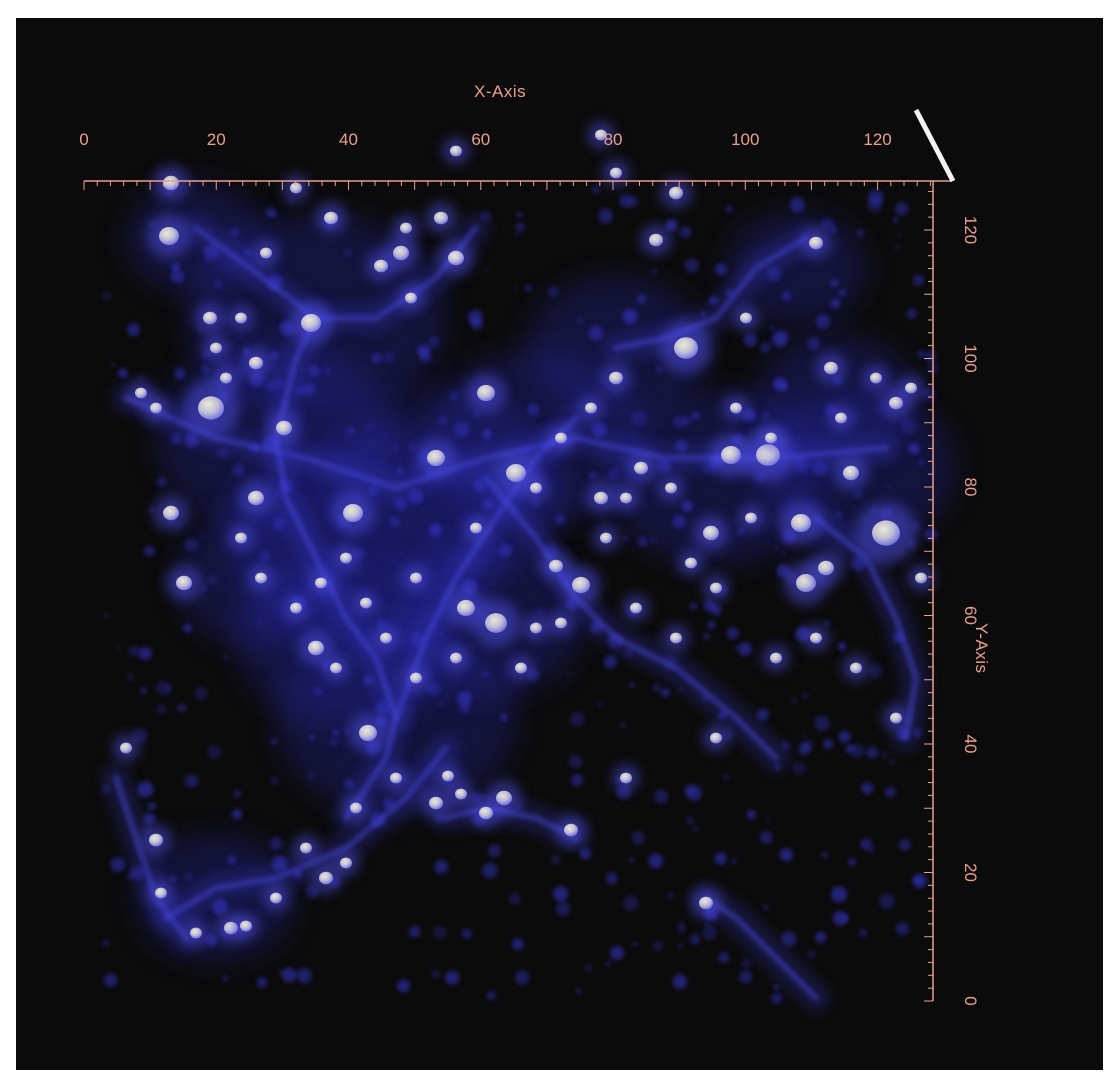  Describe the element at coordinates (934, 145) in the screenshot. I see `axis-corner-edge` at that location.